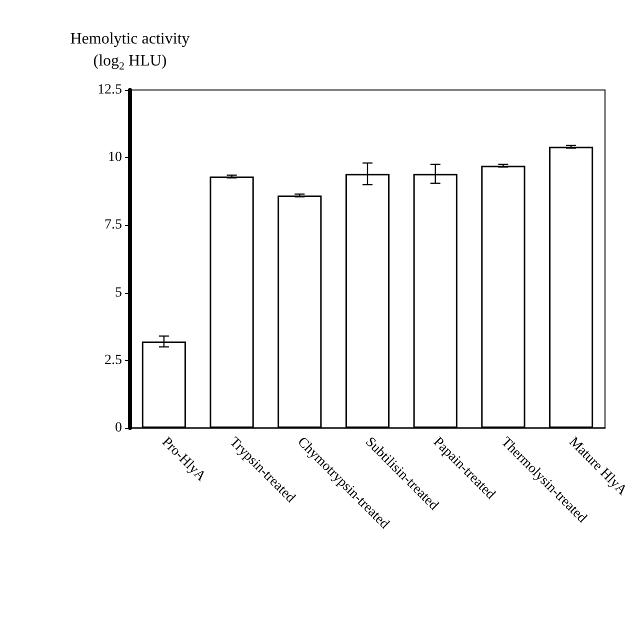 The height and width of the screenshot is (643, 635). What do you see at coordinates (113, 225) in the screenshot?
I see `y-tick-label: 7.5` at bounding box center [113, 225].